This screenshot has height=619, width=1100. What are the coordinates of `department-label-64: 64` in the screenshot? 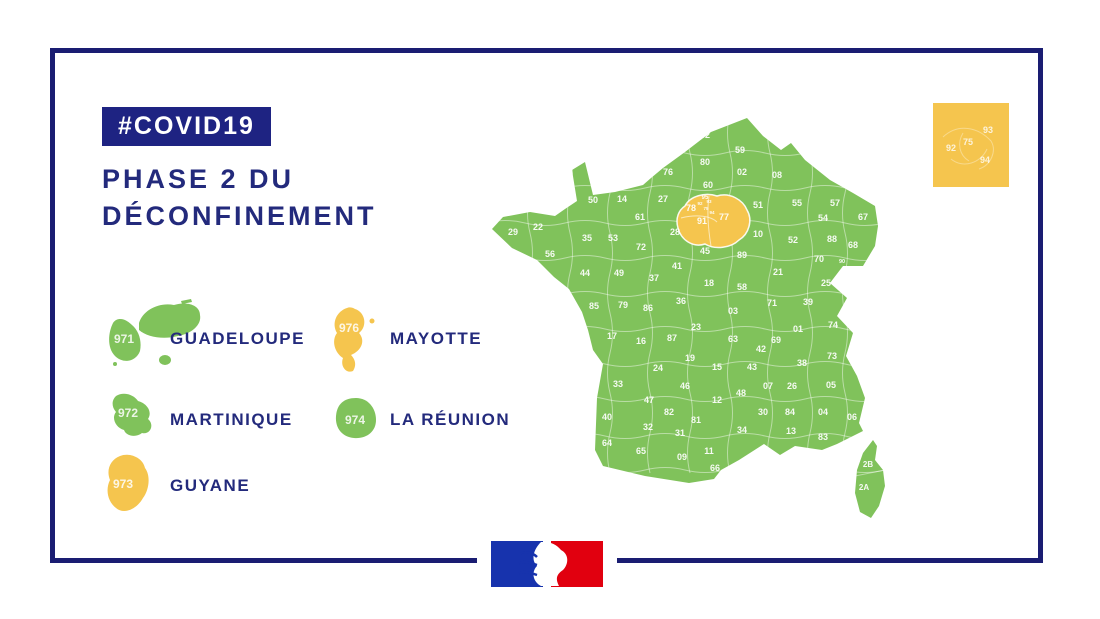 It's located at (607, 443).